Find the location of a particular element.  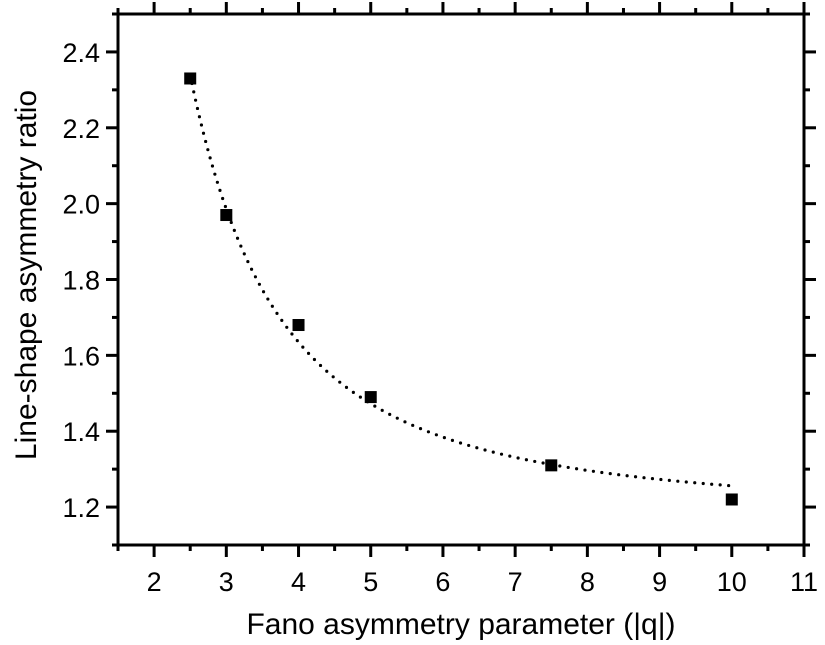

y-tick-label: 1.2 is located at coordinates (81, 508).